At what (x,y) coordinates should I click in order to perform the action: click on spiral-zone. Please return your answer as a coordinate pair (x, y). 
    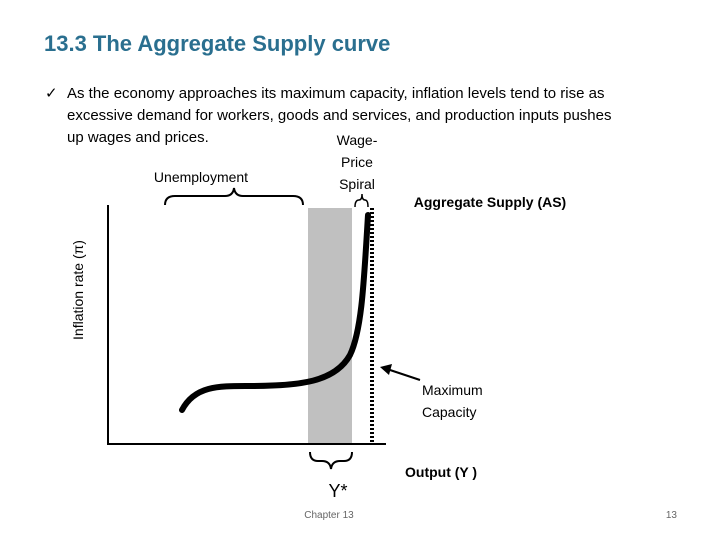
    Looking at the image, I should click on (330, 326).